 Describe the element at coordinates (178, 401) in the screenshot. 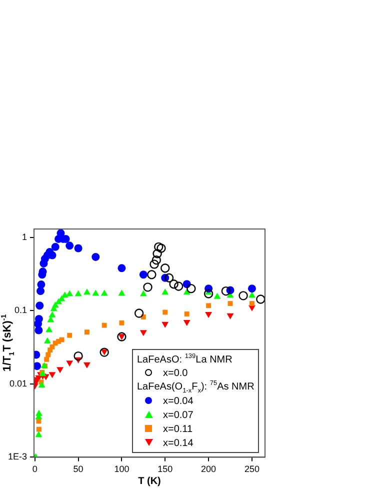

I see `legend-label: x=0.04` at that location.